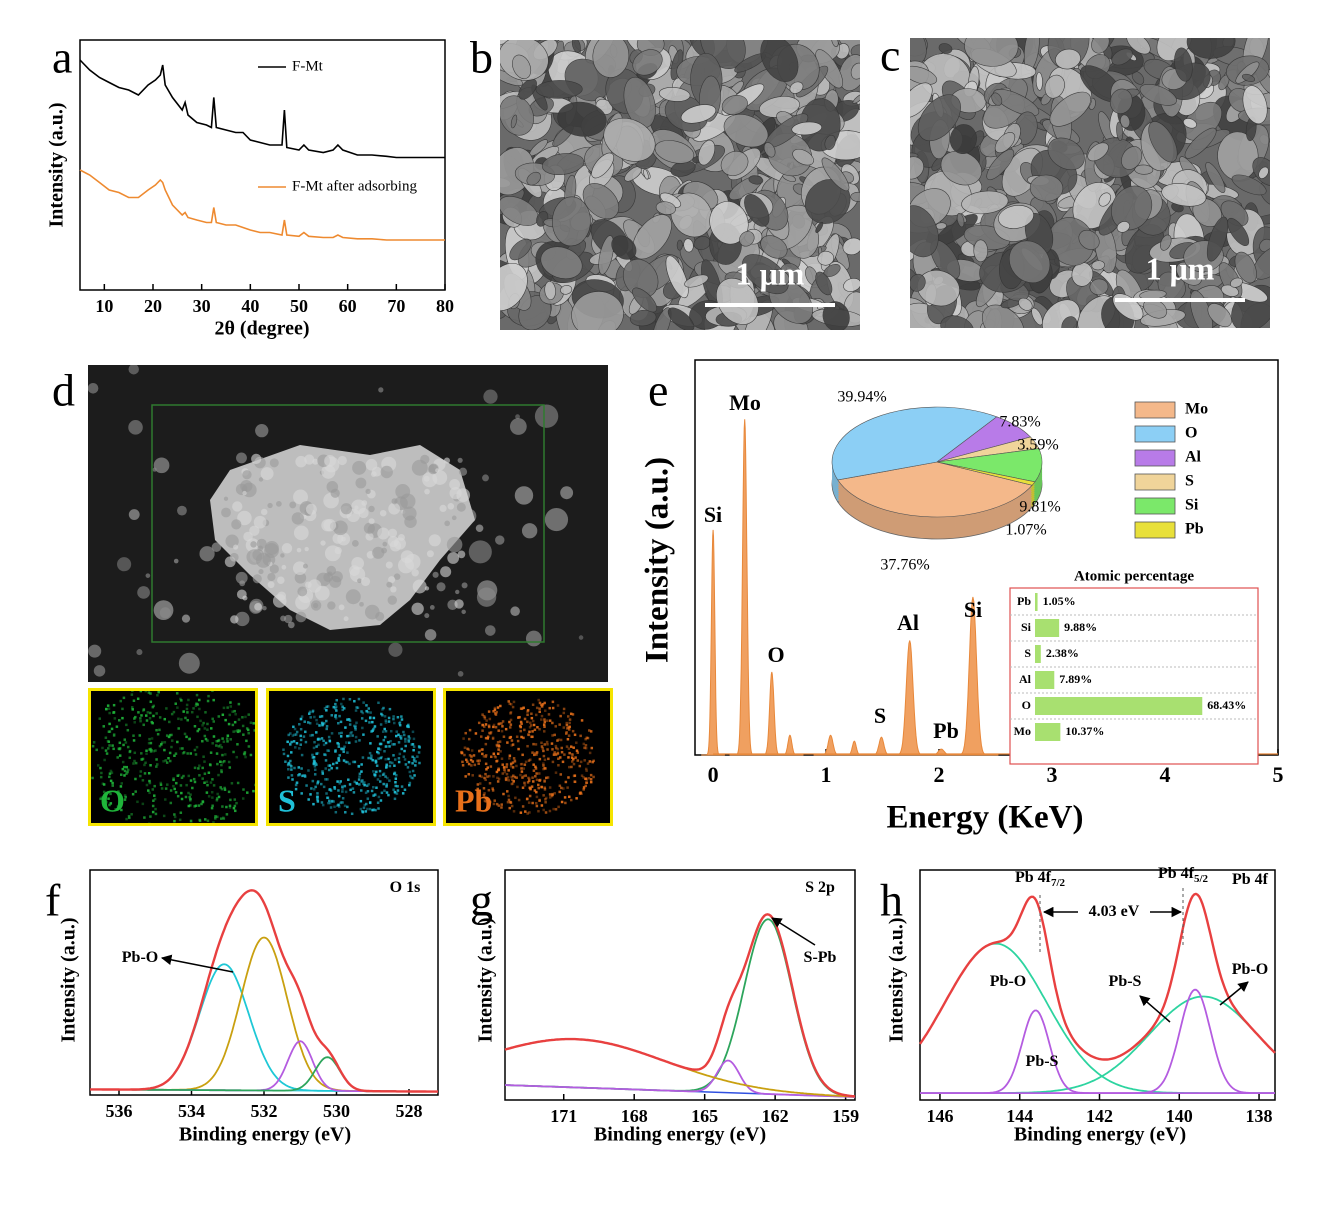  Describe the element at coordinates (153, 306) in the screenshot. I see `x-tick-label: 20` at that location.